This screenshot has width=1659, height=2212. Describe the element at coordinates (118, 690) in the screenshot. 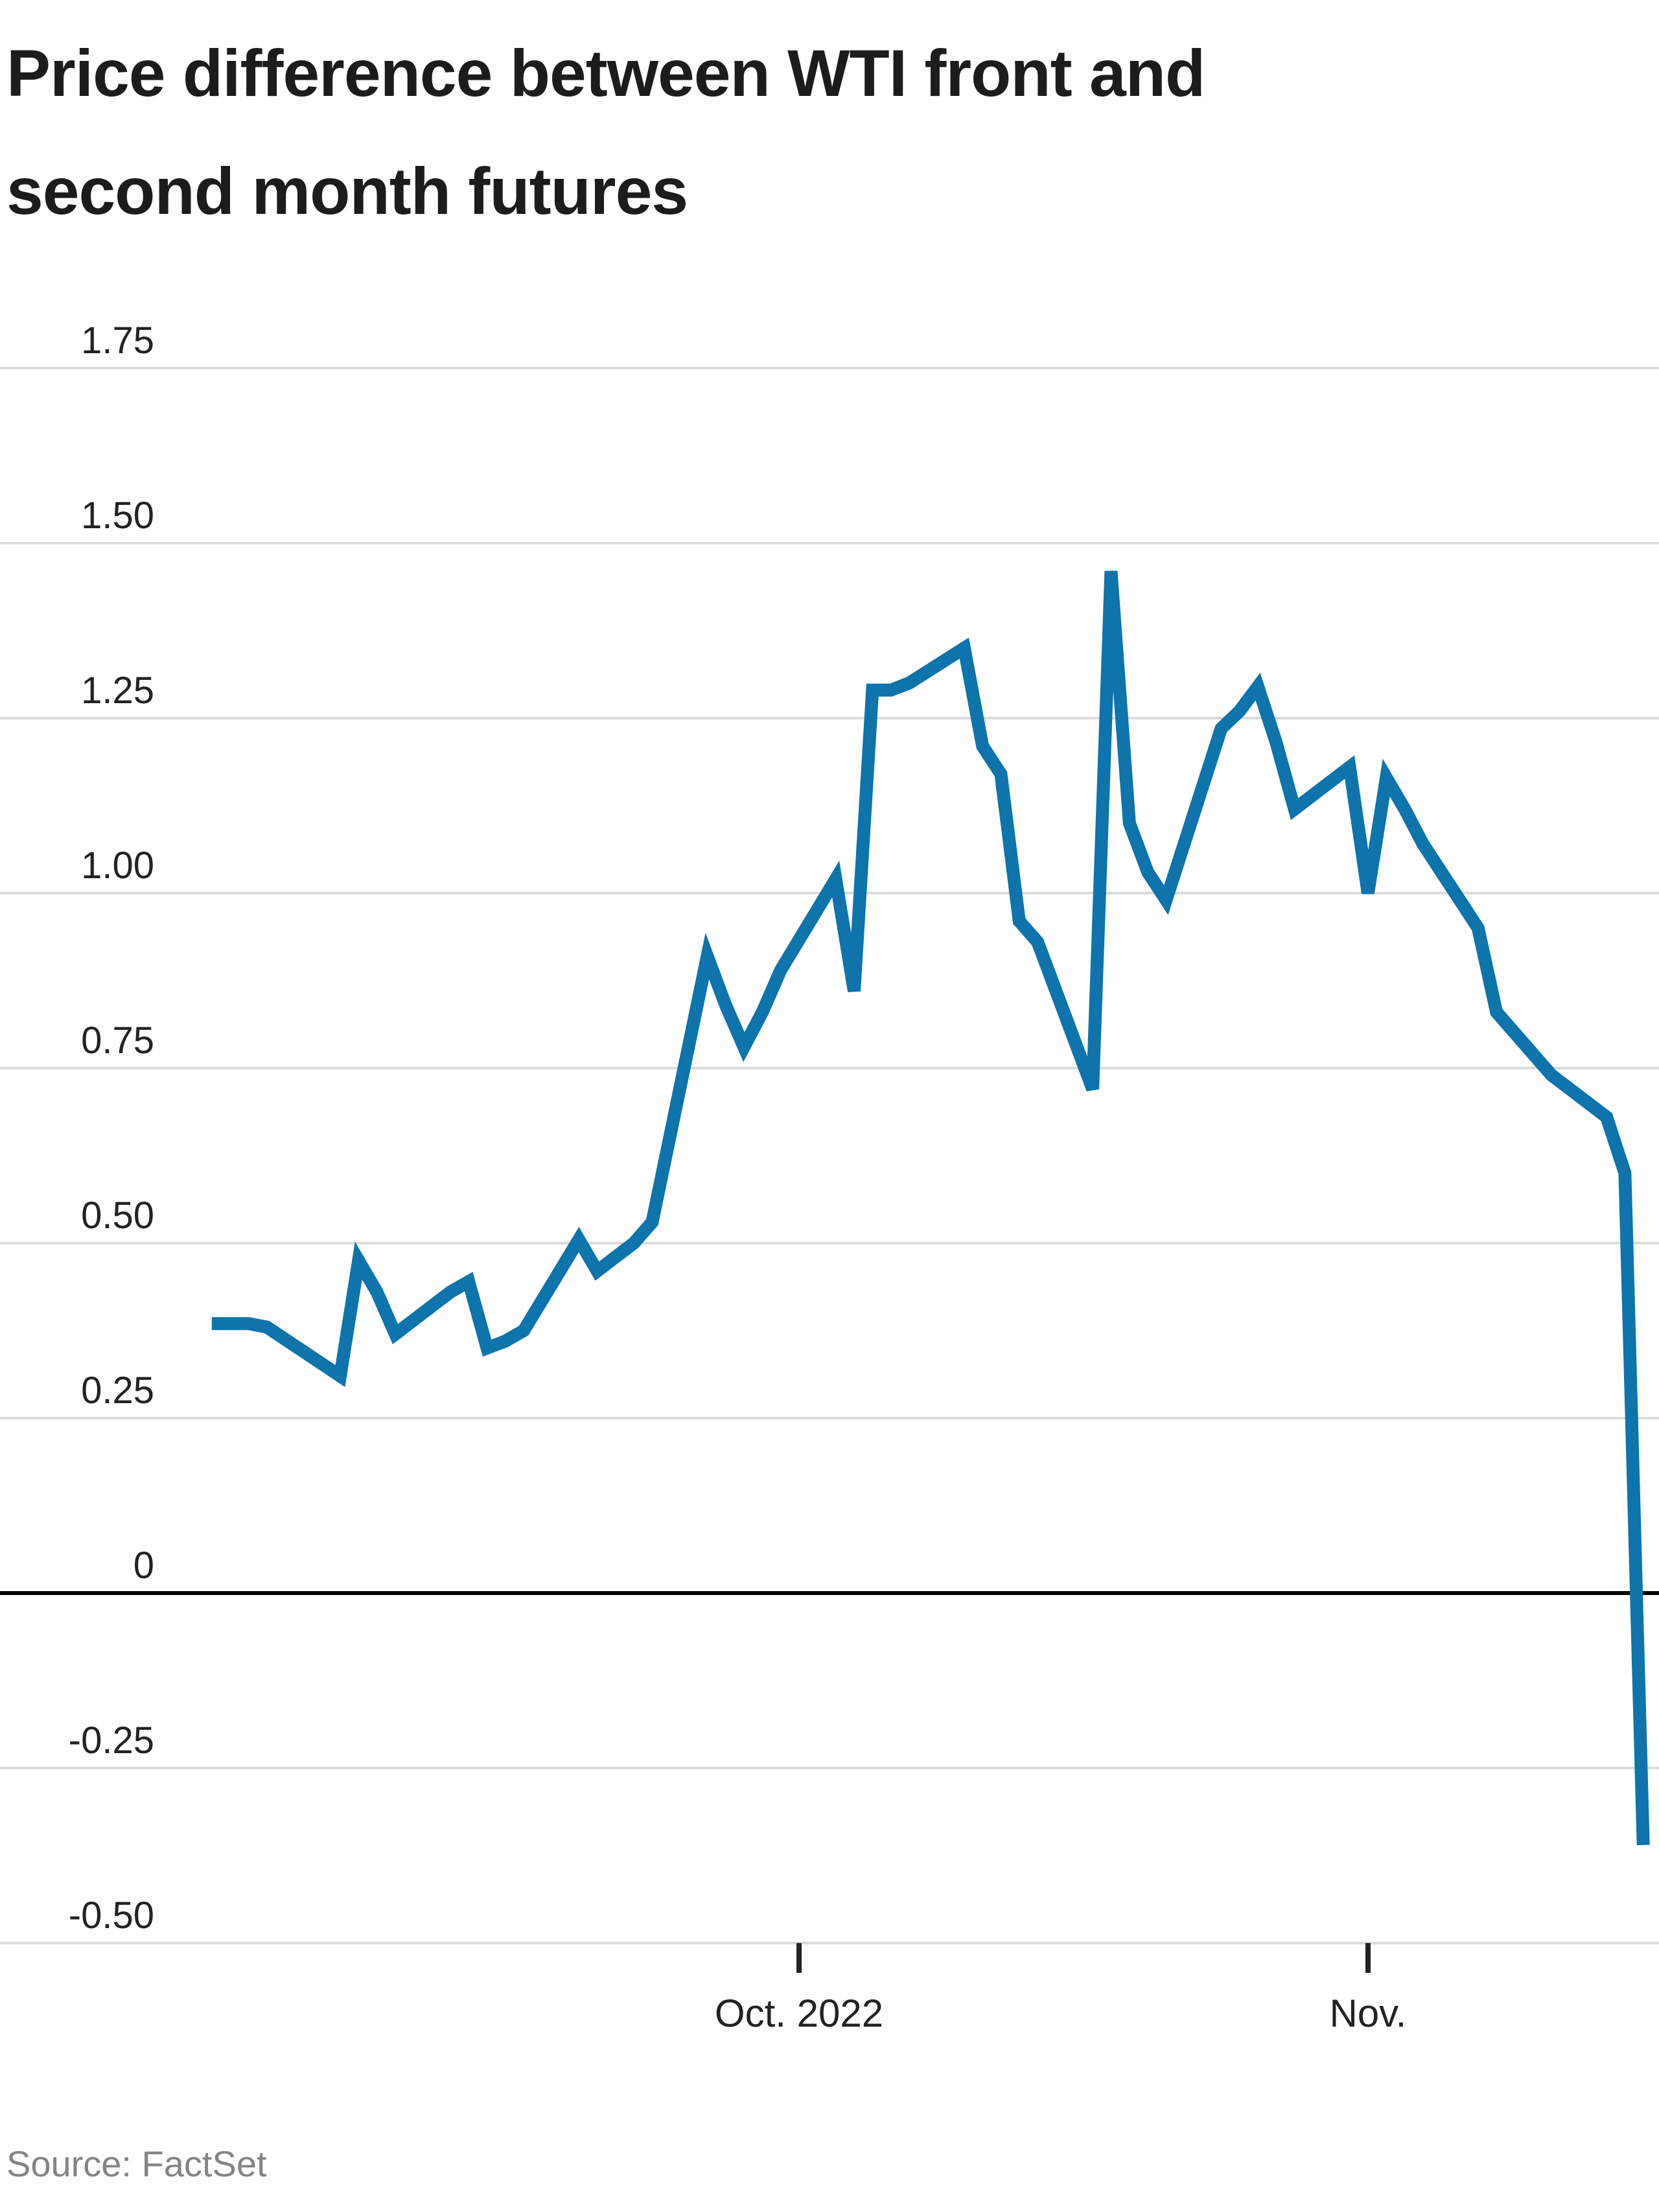

I see `y-axis-label: 1.25` at that location.